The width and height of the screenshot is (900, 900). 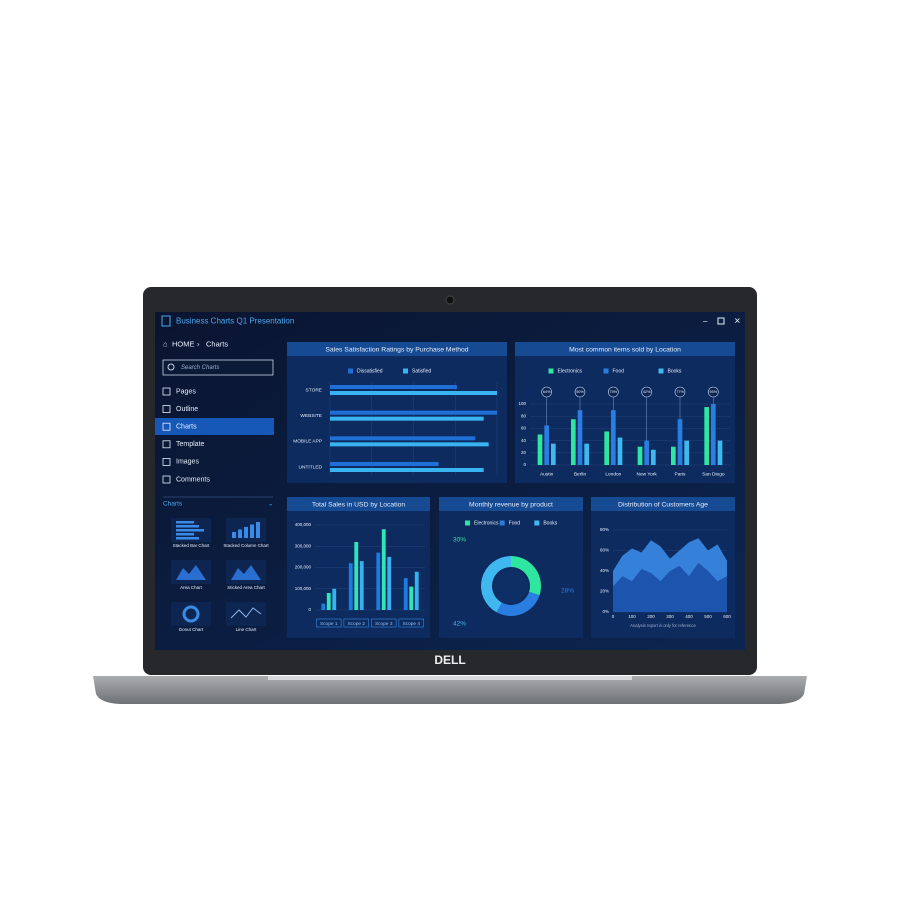 What do you see at coordinates (217, 343) in the screenshot?
I see `breadcrumb-current: Charts` at bounding box center [217, 343].